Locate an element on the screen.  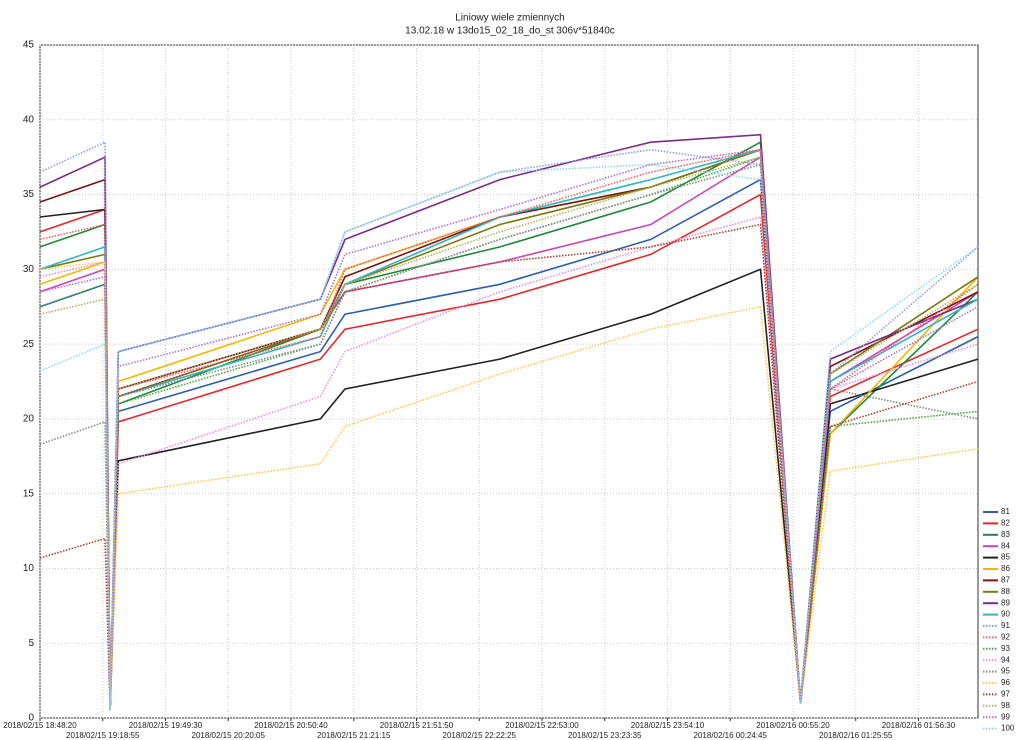
y-tick-label: 15 is located at coordinates (29, 493).